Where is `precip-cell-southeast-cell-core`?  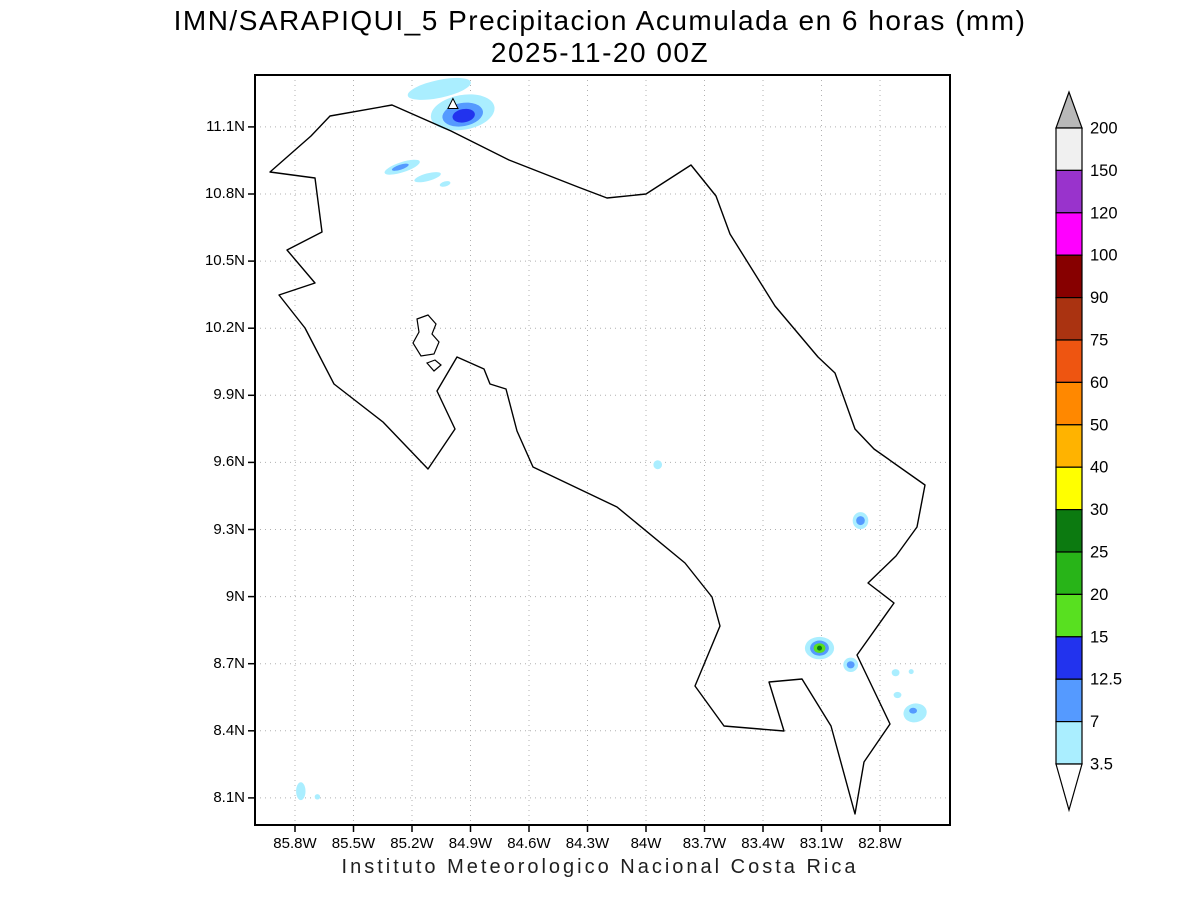 precip-cell-southeast-cell-core is located at coordinates (913, 710).